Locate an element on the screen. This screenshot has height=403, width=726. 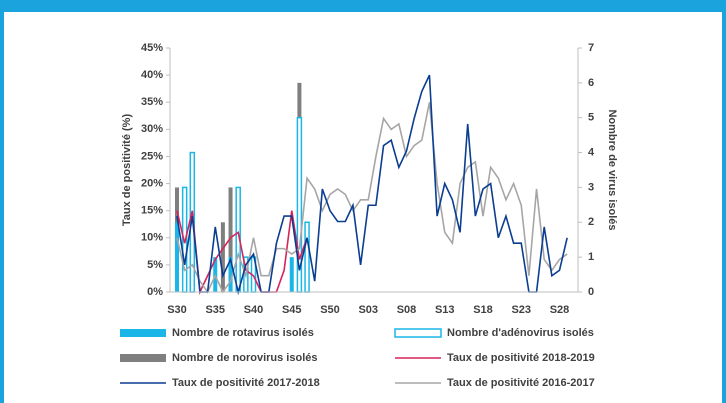
x-tick-label: S35 is located at coordinates (215, 310).